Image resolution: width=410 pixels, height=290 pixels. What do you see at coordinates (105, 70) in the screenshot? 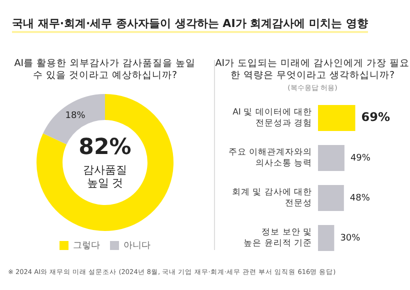
I see `chart-subtitle: AI를 활용한 외부감사가 감사품질을 높일 수 있을 것이라고 예상하십니까?` at bounding box center [105, 70].